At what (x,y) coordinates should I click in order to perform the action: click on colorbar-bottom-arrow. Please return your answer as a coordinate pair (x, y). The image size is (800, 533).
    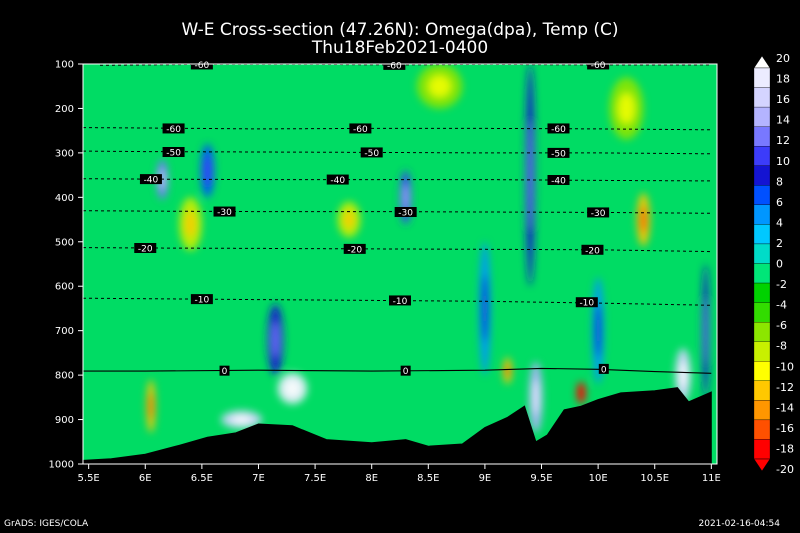
    Looking at the image, I should click on (762, 465).